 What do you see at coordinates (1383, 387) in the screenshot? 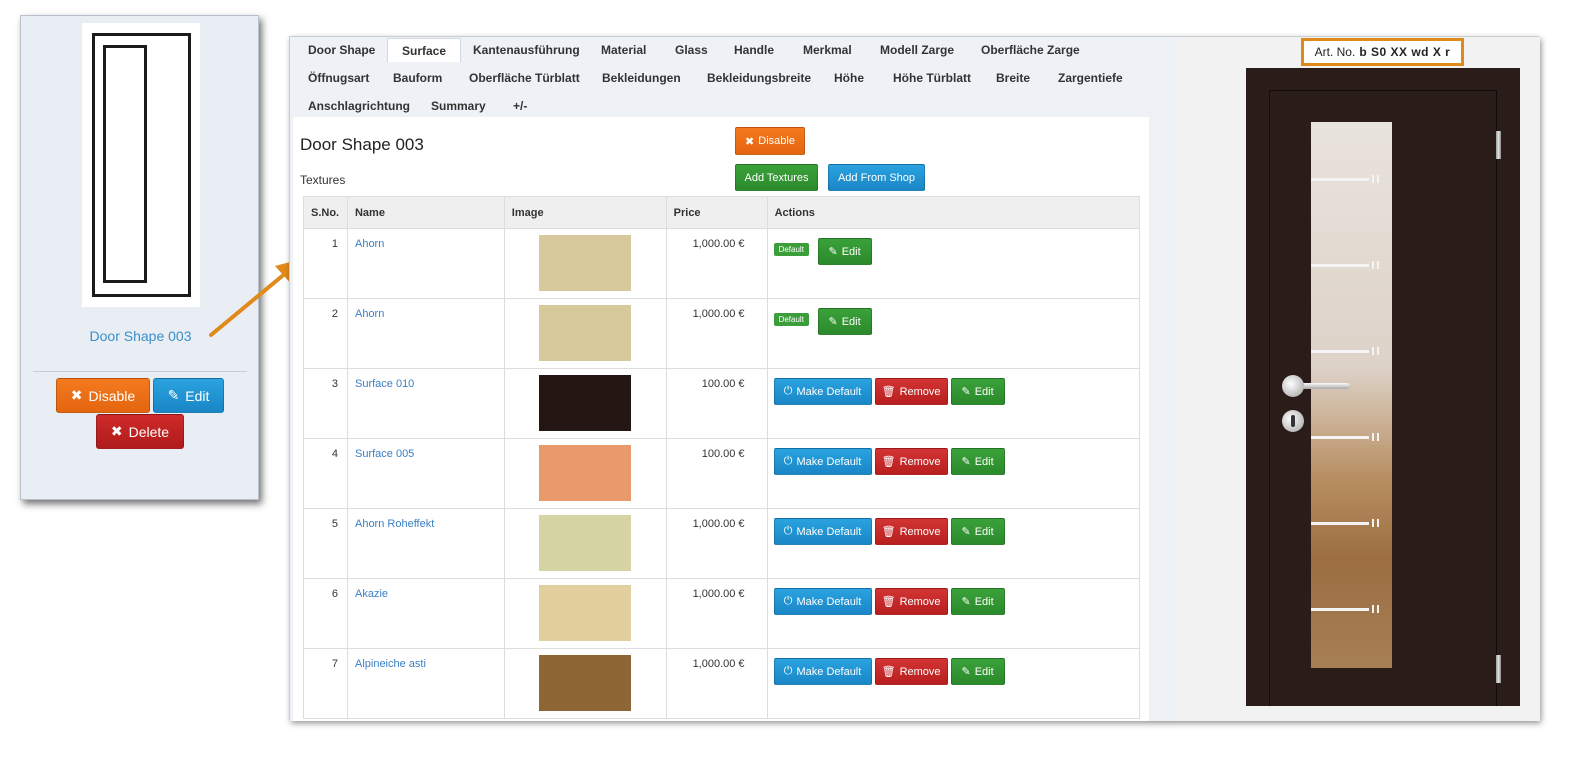
I see `door-image` at bounding box center [1383, 387].